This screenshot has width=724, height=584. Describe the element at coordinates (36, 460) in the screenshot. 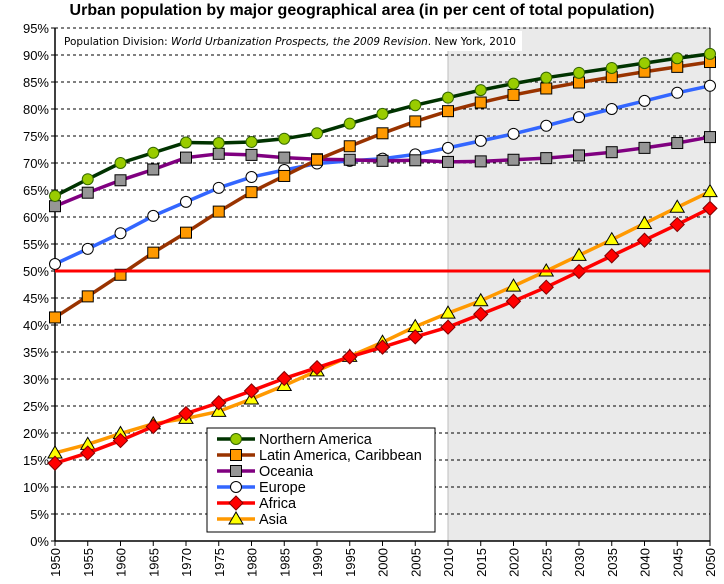

I see `y-tick-label: 15%` at that location.